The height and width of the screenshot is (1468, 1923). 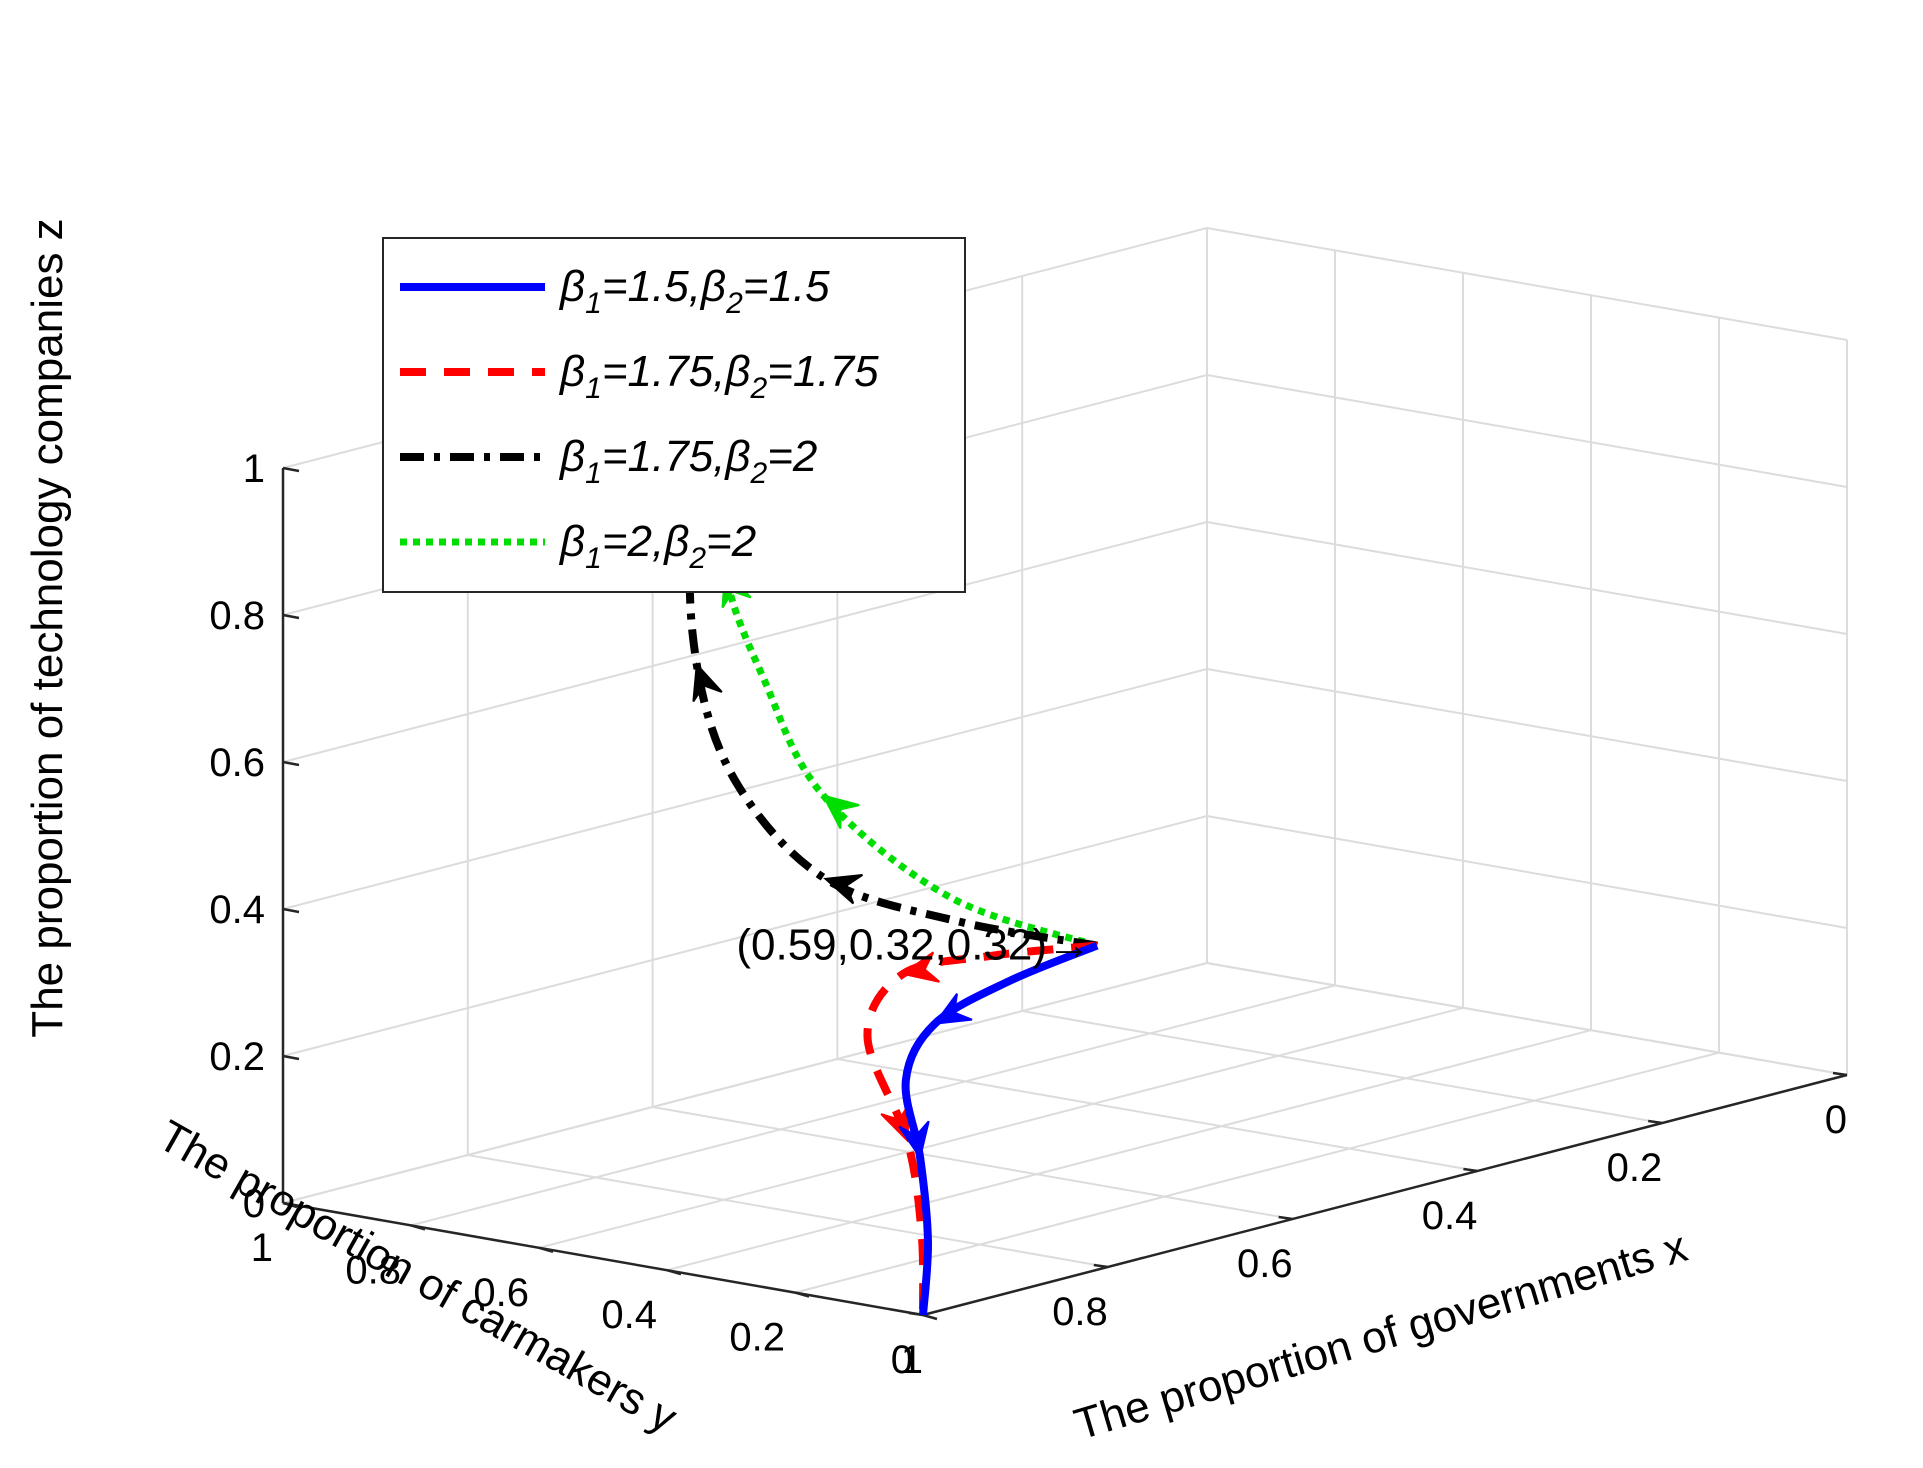 What do you see at coordinates (757, 1338) in the screenshot?
I see `y-tick-label: 0.2` at bounding box center [757, 1338].